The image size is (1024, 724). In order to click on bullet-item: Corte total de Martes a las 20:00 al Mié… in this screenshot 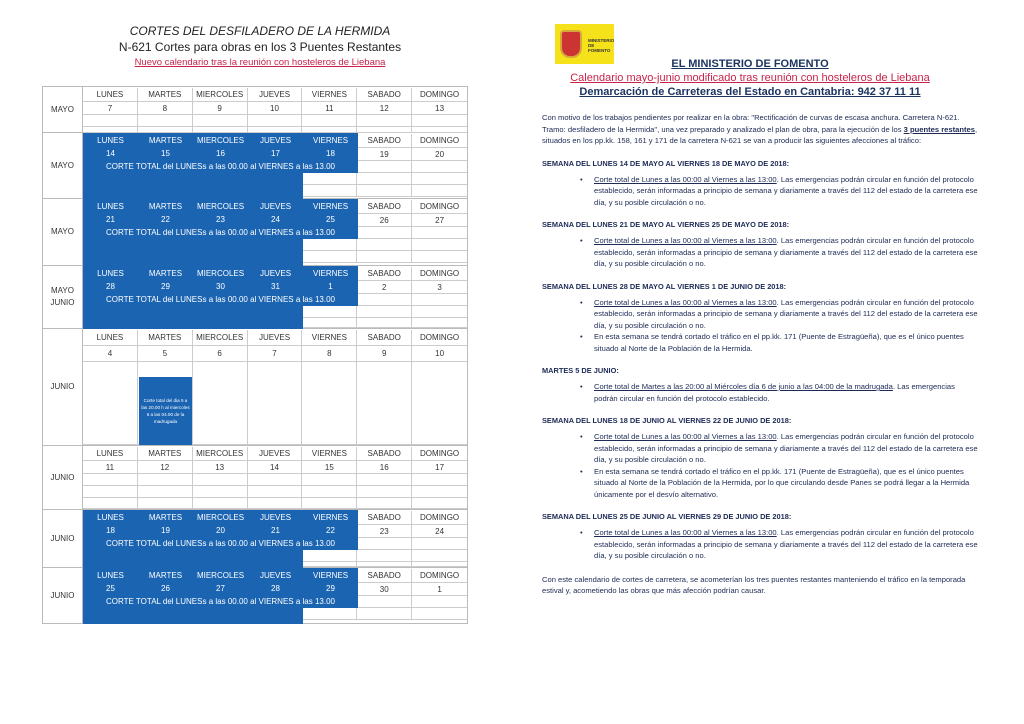, I will do `click(780, 392)`.